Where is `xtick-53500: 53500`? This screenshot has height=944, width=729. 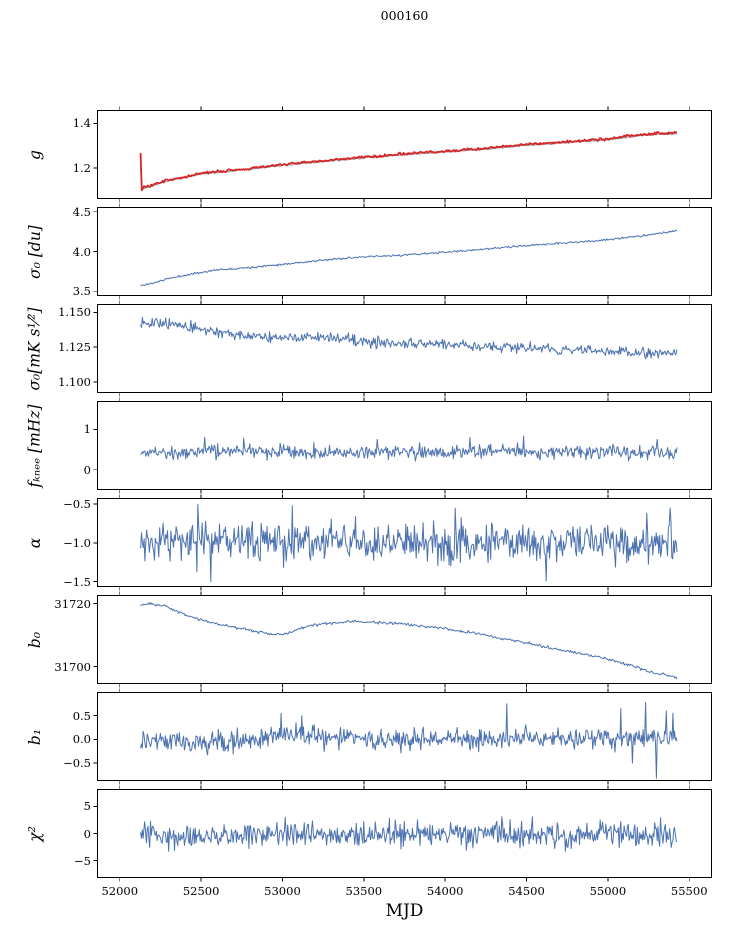
xtick-53500: 53500 is located at coordinates (364, 891).